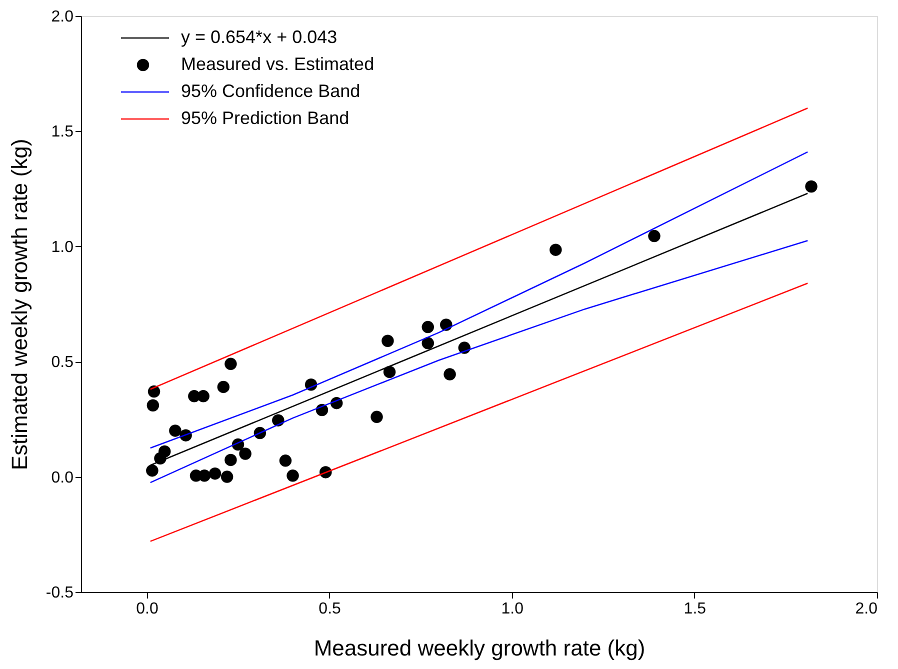  I want to click on legend-label: y = 0.654*x + 0.043, so click(259, 37).